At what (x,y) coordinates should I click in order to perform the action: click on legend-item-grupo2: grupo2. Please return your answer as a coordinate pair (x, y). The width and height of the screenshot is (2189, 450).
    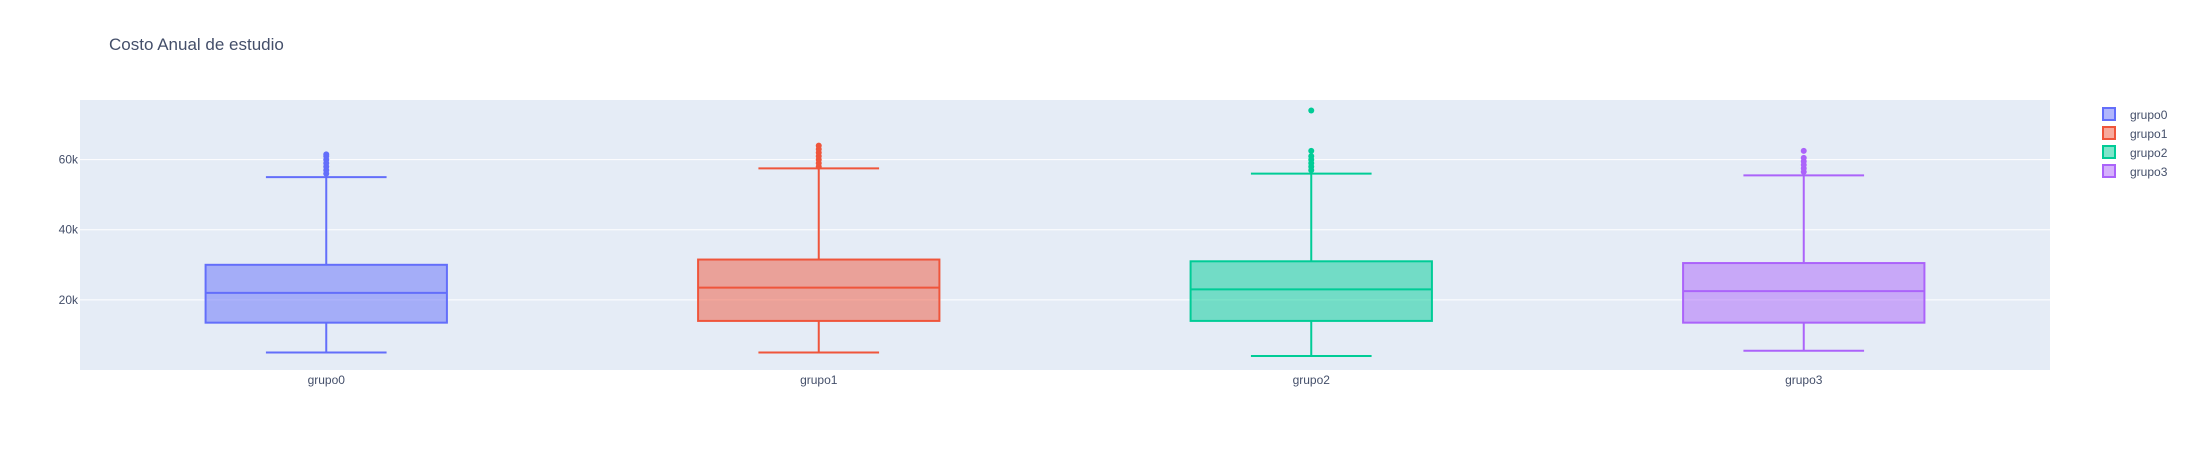
    Looking at the image, I should click on (2135, 152).